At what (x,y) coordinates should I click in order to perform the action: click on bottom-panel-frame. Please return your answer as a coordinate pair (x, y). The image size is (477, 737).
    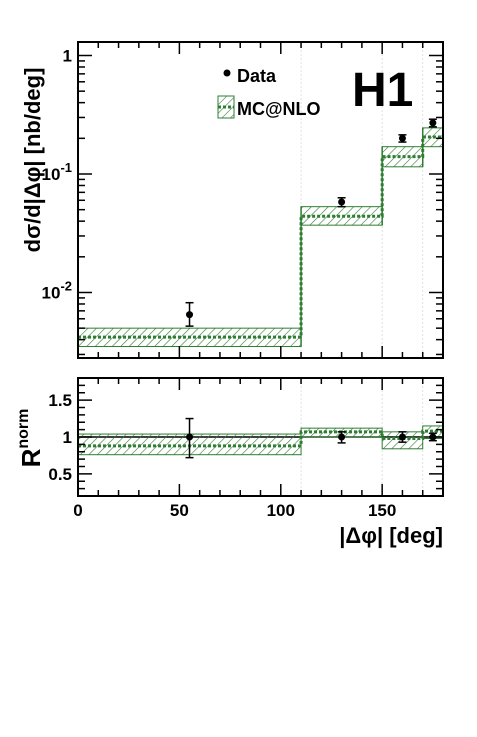
    Looking at the image, I should click on (260, 437).